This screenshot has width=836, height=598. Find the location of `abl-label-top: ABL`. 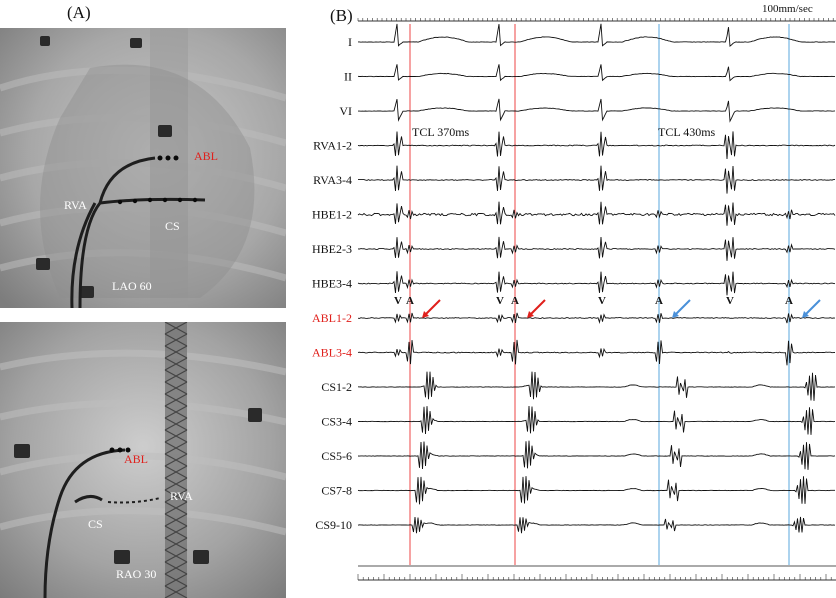

abl-label-top: ABL is located at coordinates (206, 156).